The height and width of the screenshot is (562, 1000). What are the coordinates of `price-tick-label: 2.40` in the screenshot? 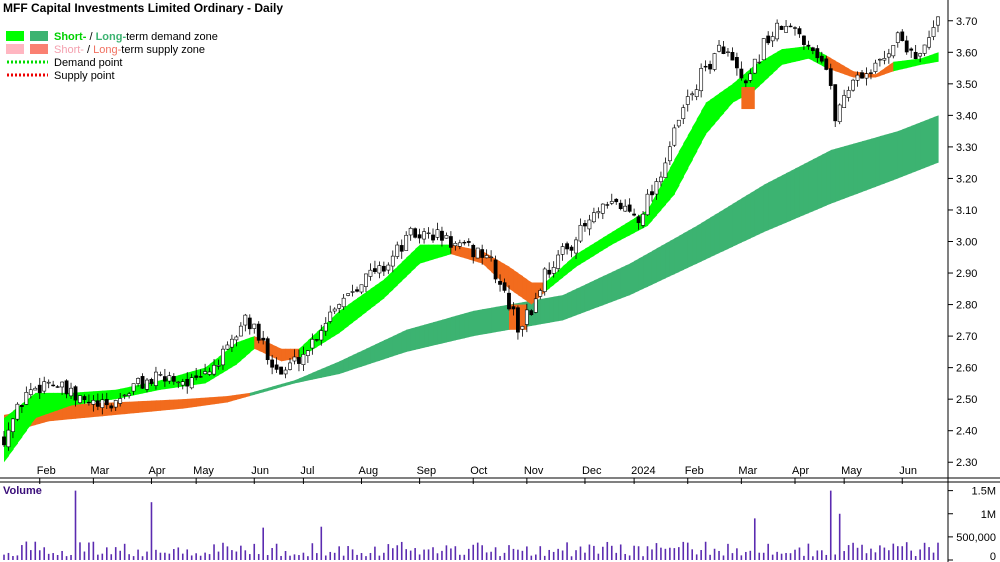 It's located at (966, 432).